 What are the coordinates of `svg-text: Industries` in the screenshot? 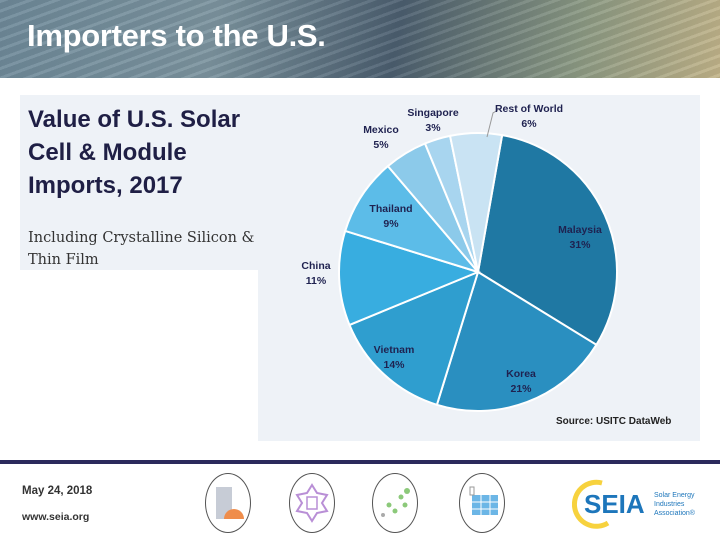 It's located at (669, 504).